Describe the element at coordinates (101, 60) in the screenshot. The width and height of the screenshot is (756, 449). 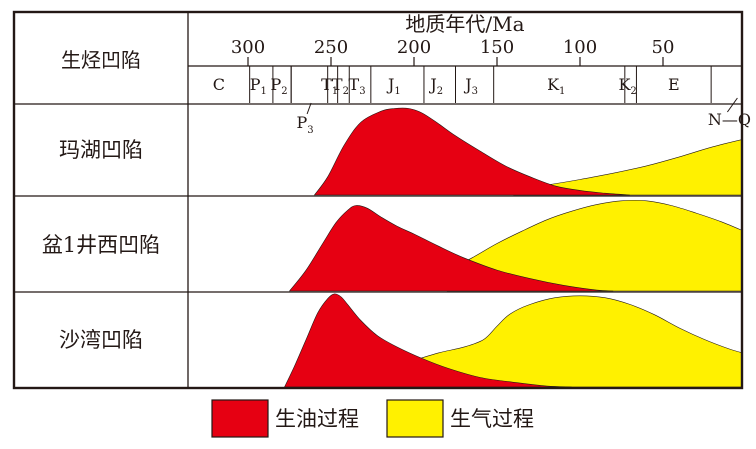
I see `header-label: 生烃凹陷` at that location.